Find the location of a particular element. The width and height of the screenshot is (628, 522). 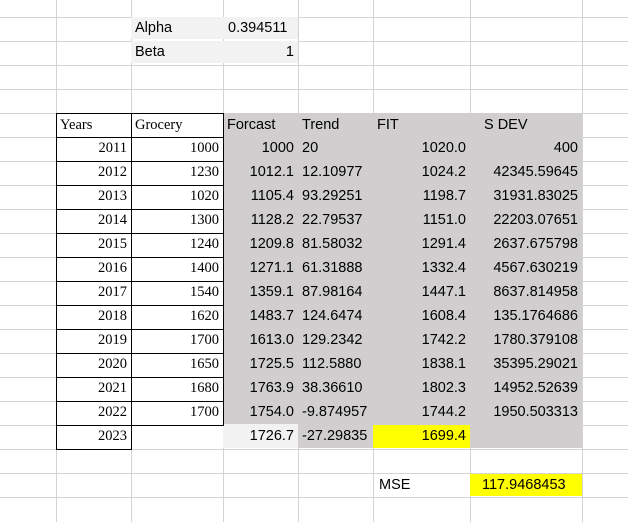

cell-sdev: 1780.379108 is located at coordinates (535, 340).